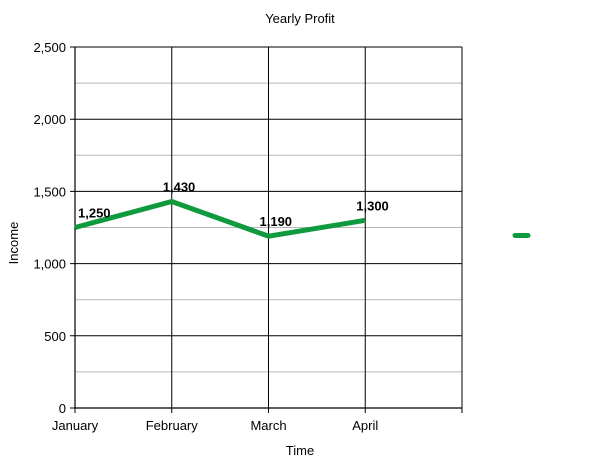 The height and width of the screenshot is (463, 600). What do you see at coordinates (49, 47) in the screenshot?
I see `y-tick-label: 2,500` at bounding box center [49, 47].